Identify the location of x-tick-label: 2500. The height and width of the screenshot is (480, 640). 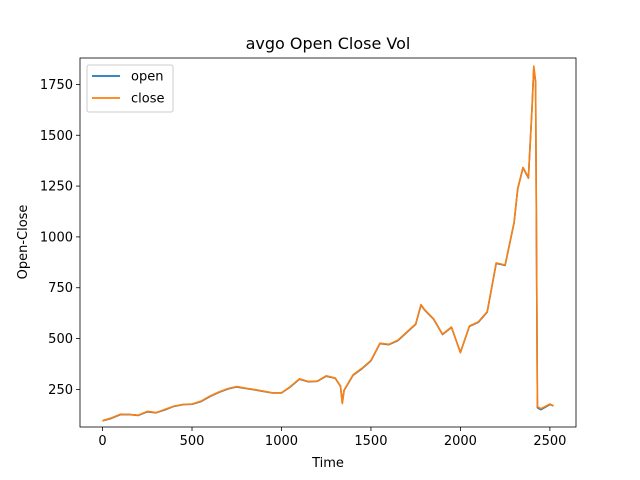
(549, 441).